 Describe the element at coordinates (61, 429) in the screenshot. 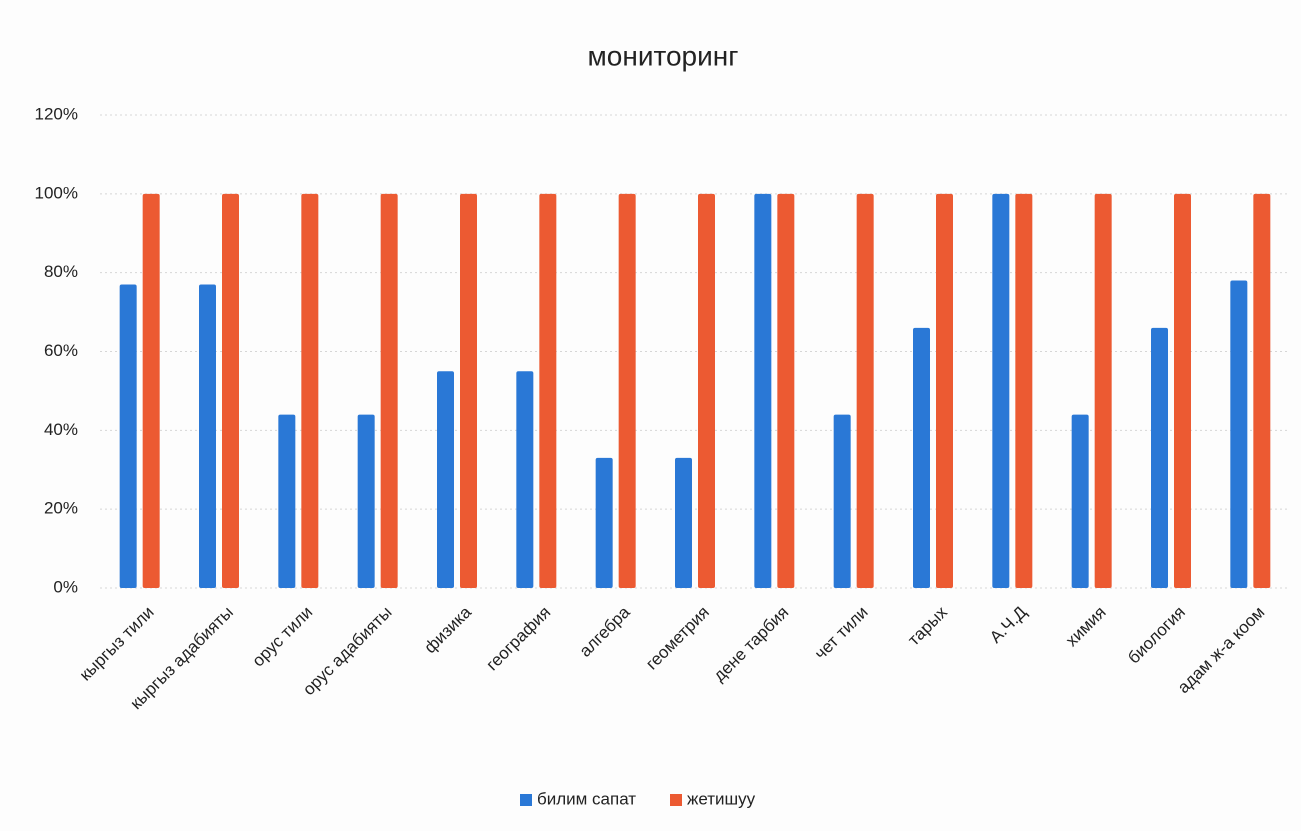

I see `y-tick-label: 40%` at that location.